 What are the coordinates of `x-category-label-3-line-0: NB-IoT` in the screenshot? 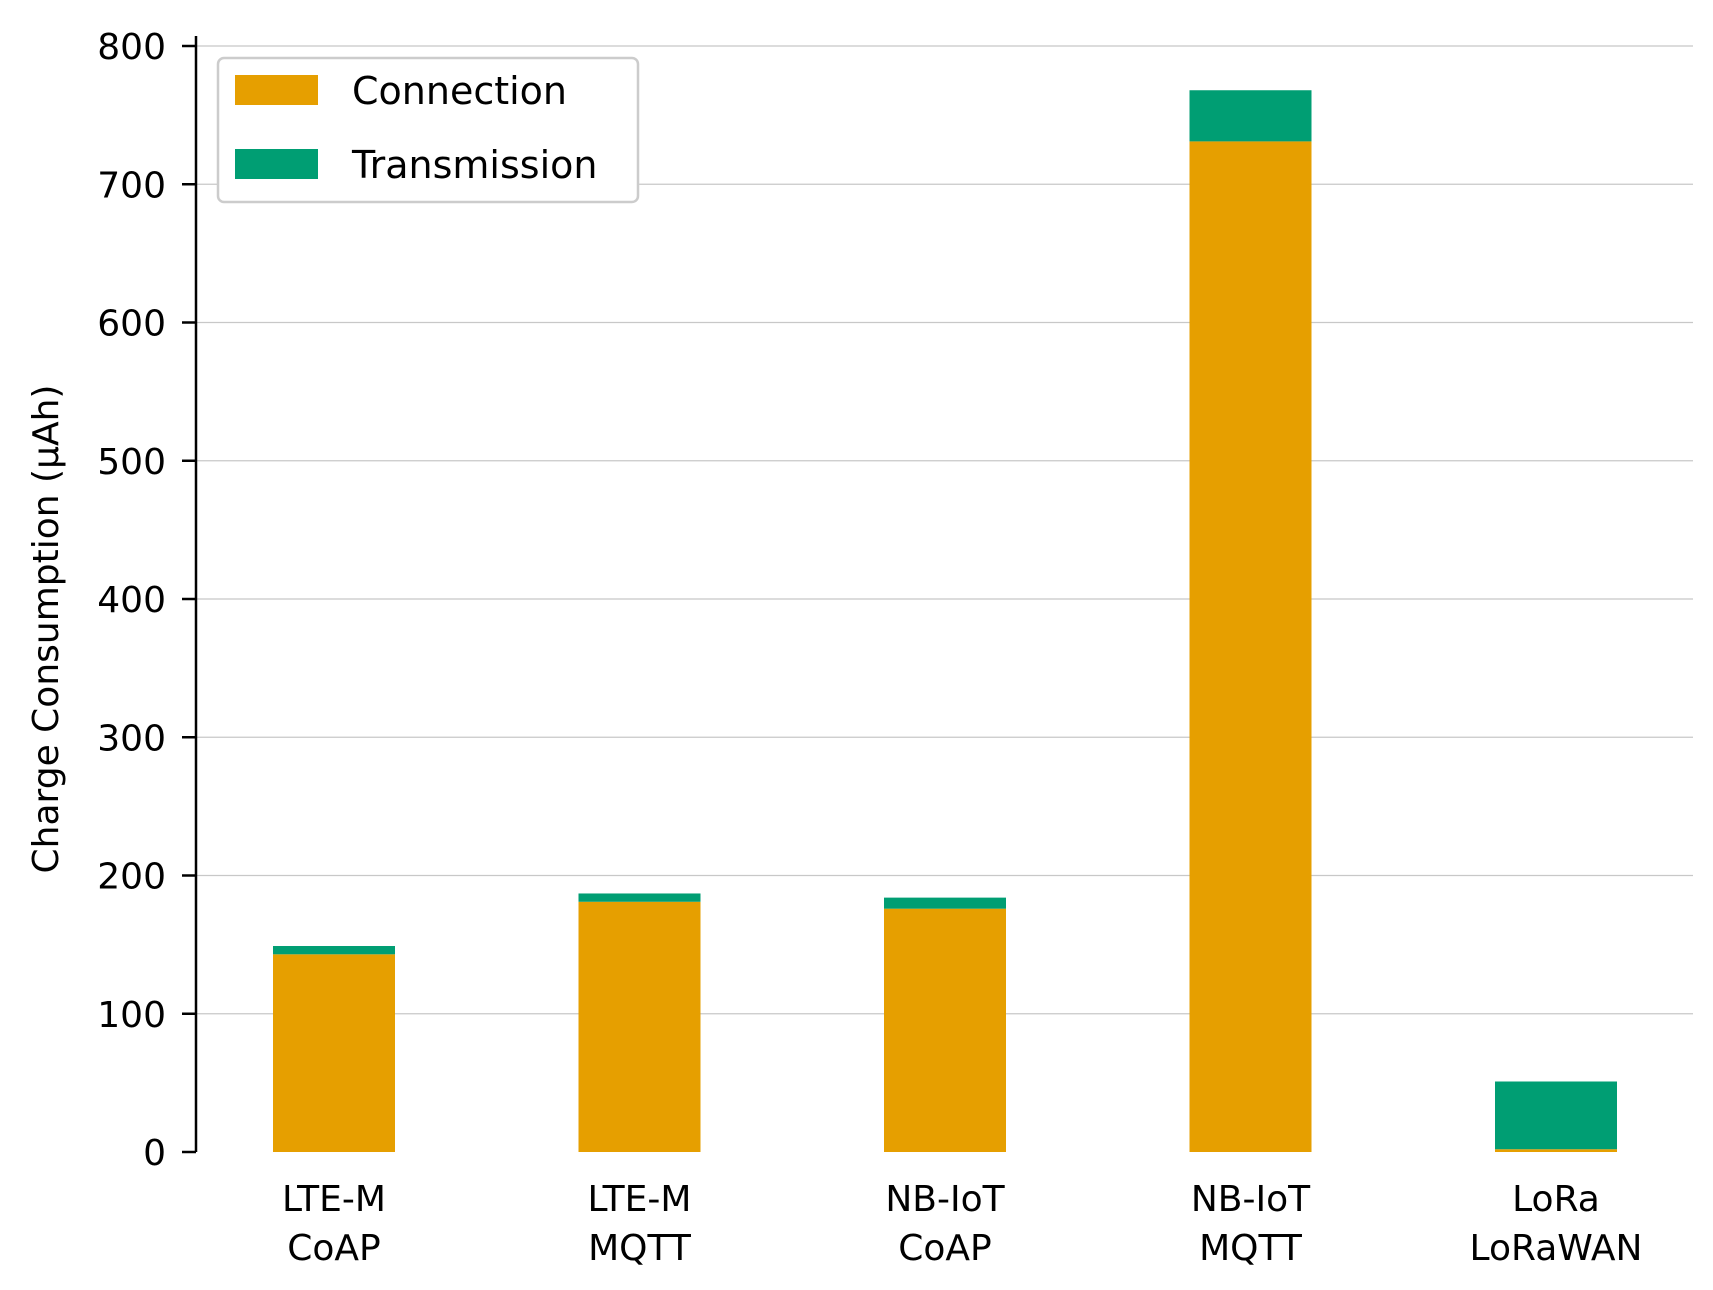 It's located at (1251, 1199).